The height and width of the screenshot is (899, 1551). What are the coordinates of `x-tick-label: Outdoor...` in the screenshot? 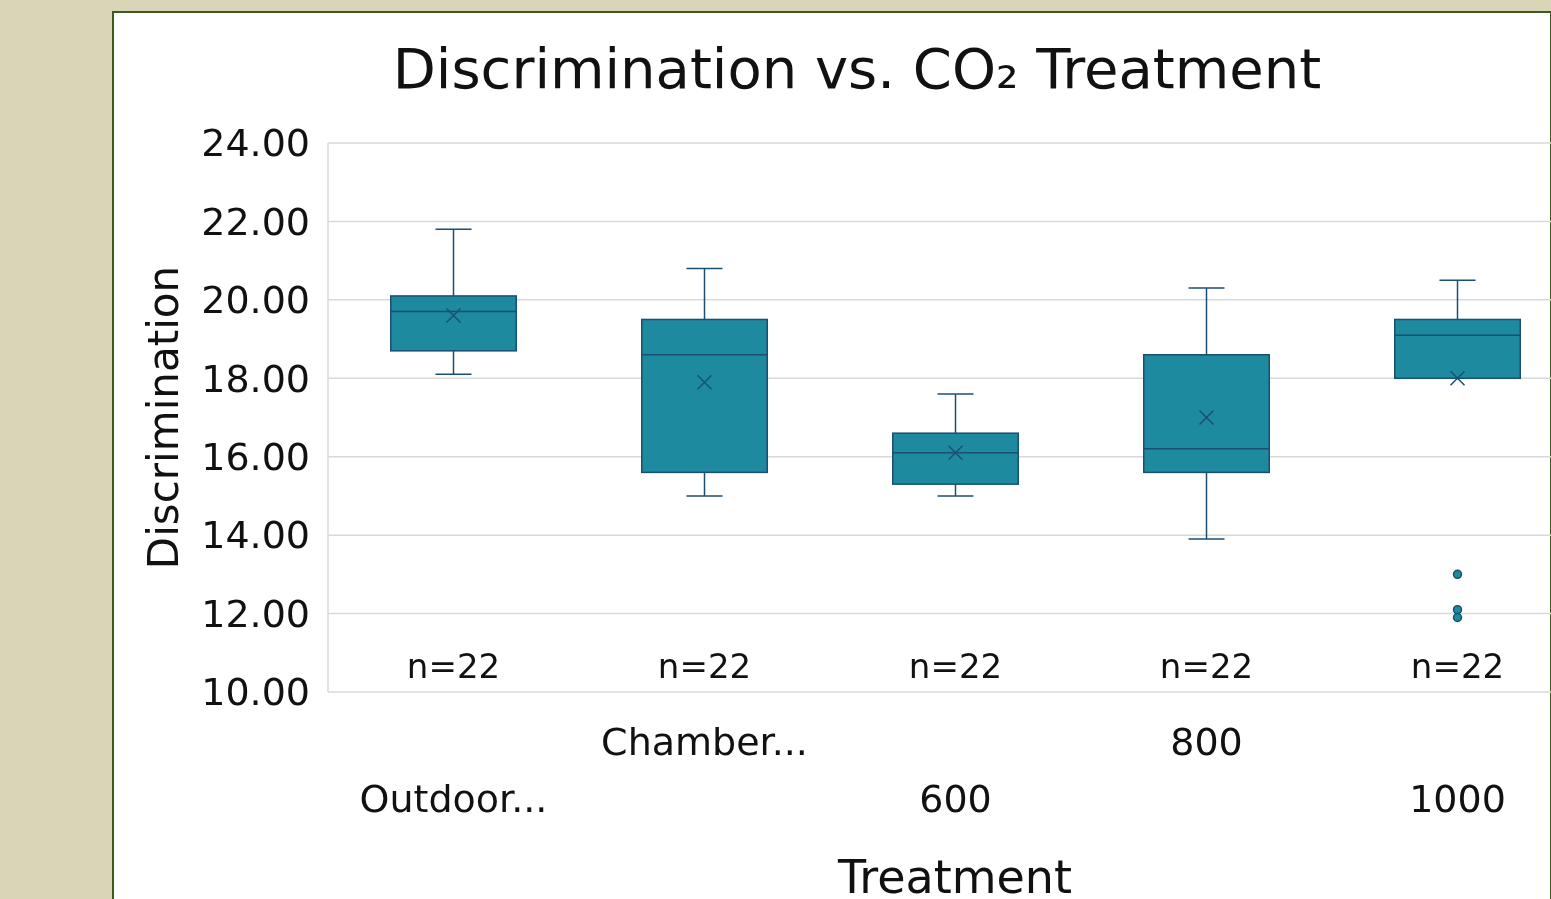 It's located at (453, 799).